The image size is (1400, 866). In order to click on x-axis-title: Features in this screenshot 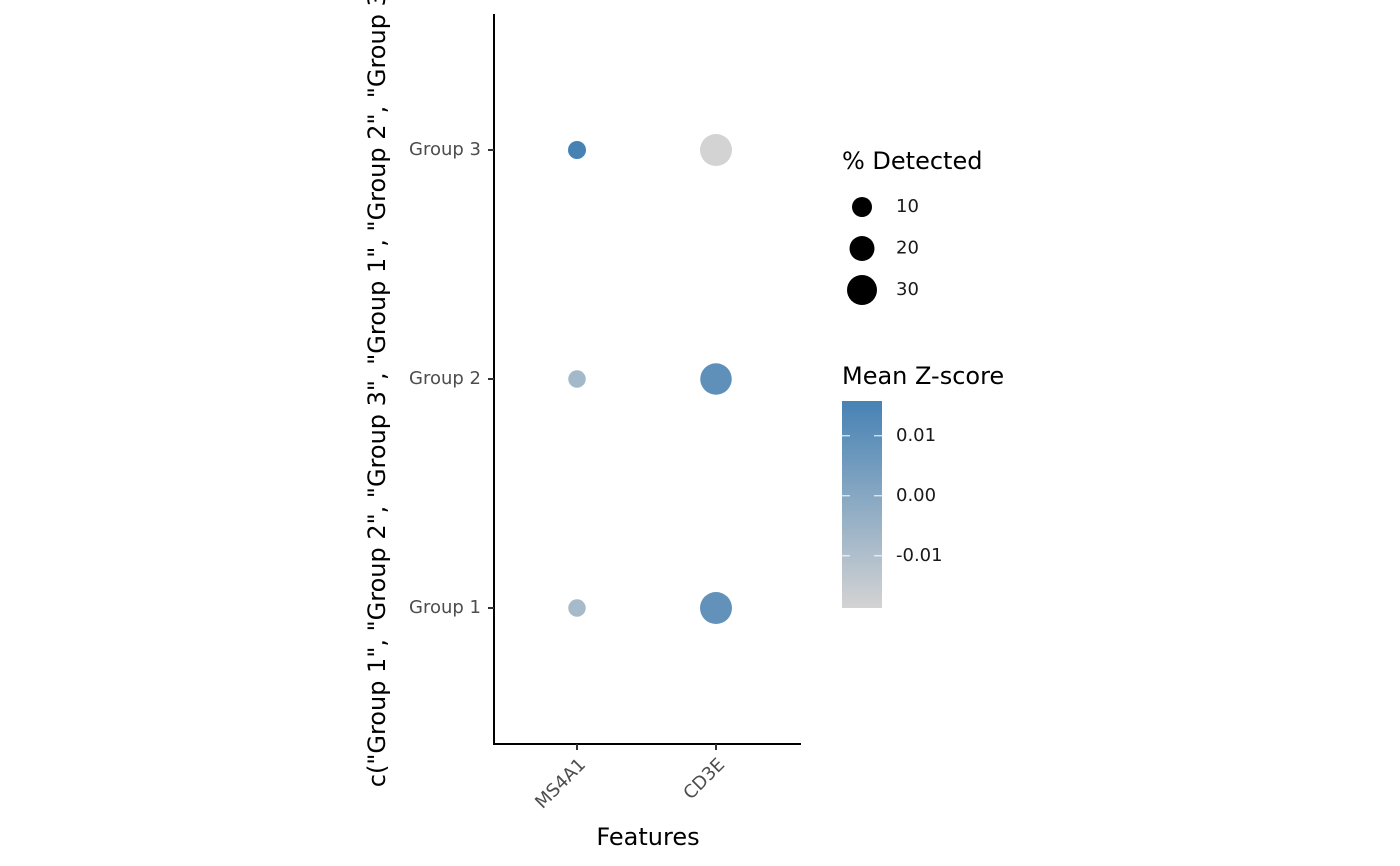, I will do `click(647, 837)`.